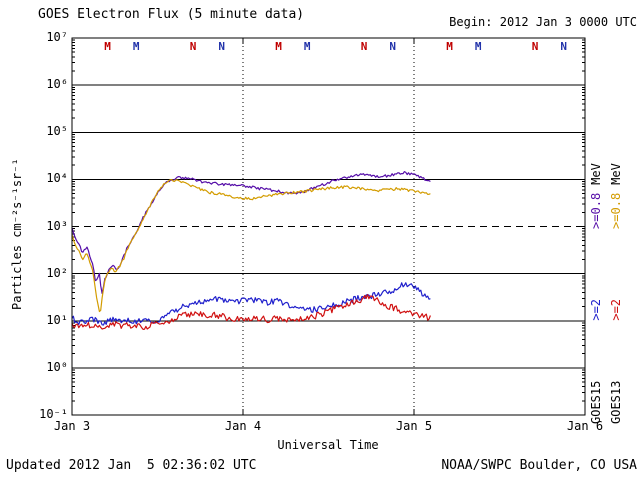  Describe the element at coordinates (539, 465) in the screenshot. I see `source-attribution: NOAA/SWPC Boulder, CO USA` at that location.